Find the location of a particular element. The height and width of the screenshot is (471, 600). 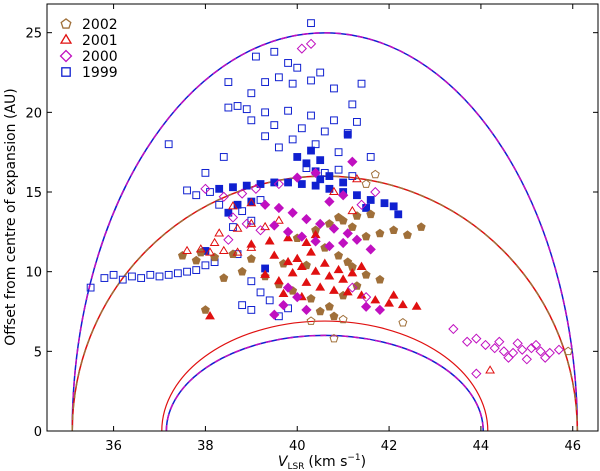

y-axis-label: Offset from centre of expansion (AU) is located at coordinates (11, 216).